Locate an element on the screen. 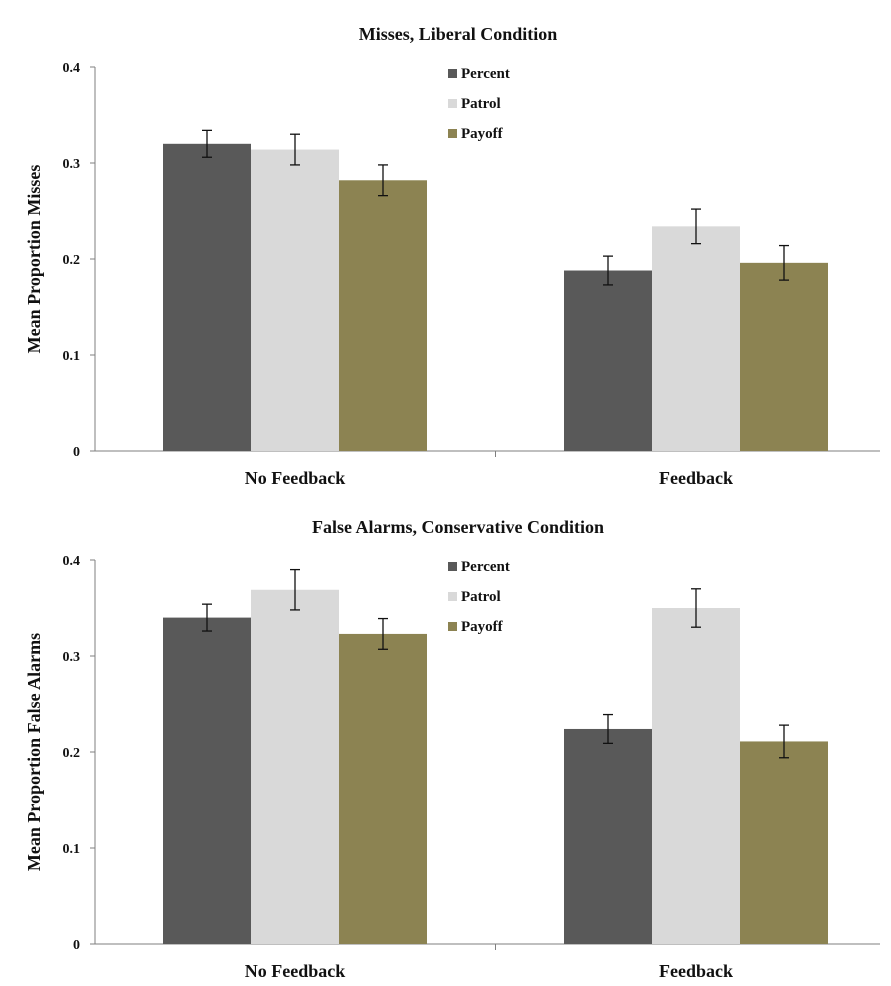  y-axis-label: Mean Proportion False Alarms is located at coordinates (34, 752).